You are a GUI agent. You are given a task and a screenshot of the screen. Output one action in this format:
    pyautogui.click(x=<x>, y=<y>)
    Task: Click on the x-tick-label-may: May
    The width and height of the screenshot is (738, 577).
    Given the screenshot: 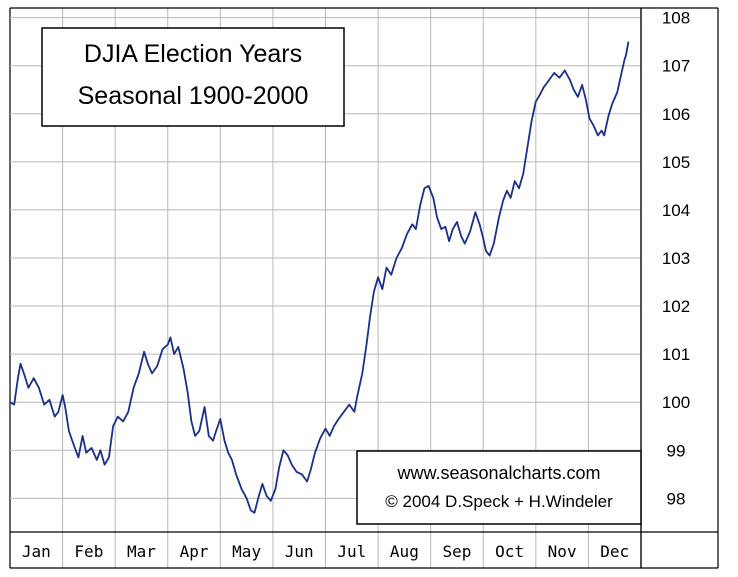 What is the action you would take?
    pyautogui.click(x=246, y=551)
    